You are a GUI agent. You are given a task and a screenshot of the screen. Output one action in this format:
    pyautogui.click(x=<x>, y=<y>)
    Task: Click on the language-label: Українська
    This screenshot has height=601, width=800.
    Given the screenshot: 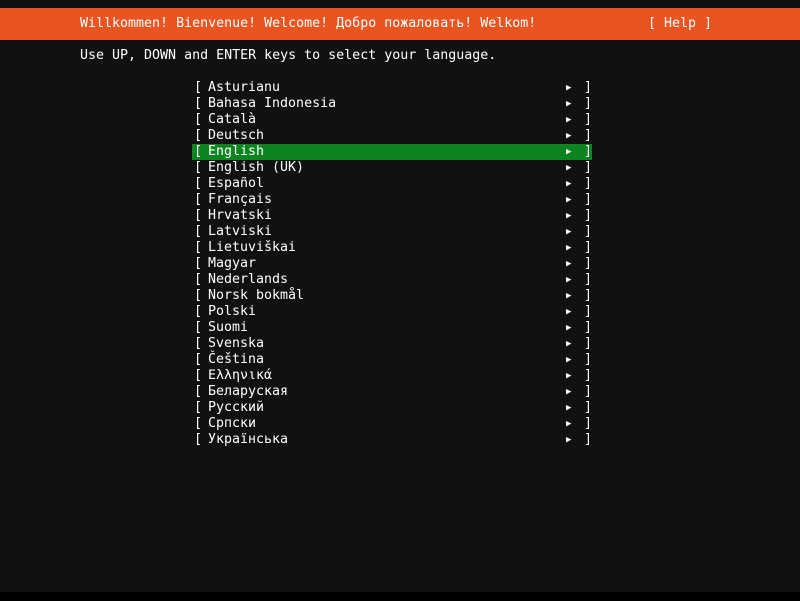 What is the action you would take?
    pyautogui.click(x=248, y=439)
    